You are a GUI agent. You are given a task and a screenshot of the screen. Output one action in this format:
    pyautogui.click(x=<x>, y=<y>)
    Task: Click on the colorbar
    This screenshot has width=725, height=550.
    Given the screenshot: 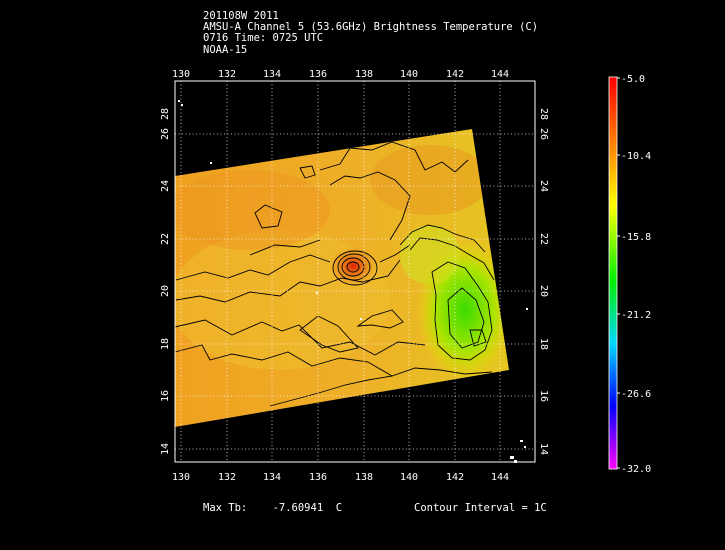 What is the action you would take?
    pyautogui.click(x=613, y=273)
    